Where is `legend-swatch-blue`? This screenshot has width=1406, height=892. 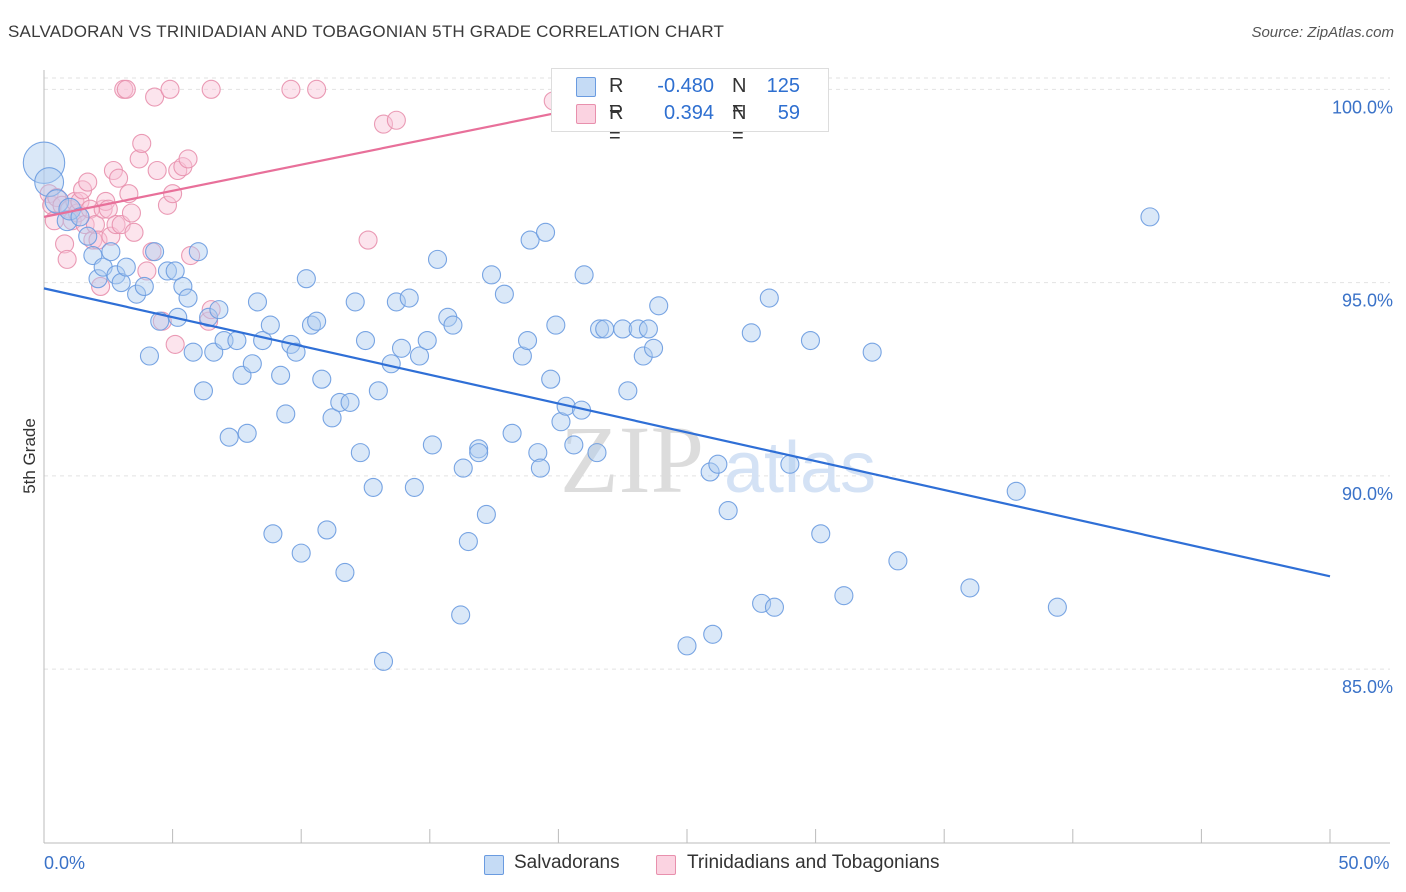 legend-swatch-blue is located at coordinates (586, 87).